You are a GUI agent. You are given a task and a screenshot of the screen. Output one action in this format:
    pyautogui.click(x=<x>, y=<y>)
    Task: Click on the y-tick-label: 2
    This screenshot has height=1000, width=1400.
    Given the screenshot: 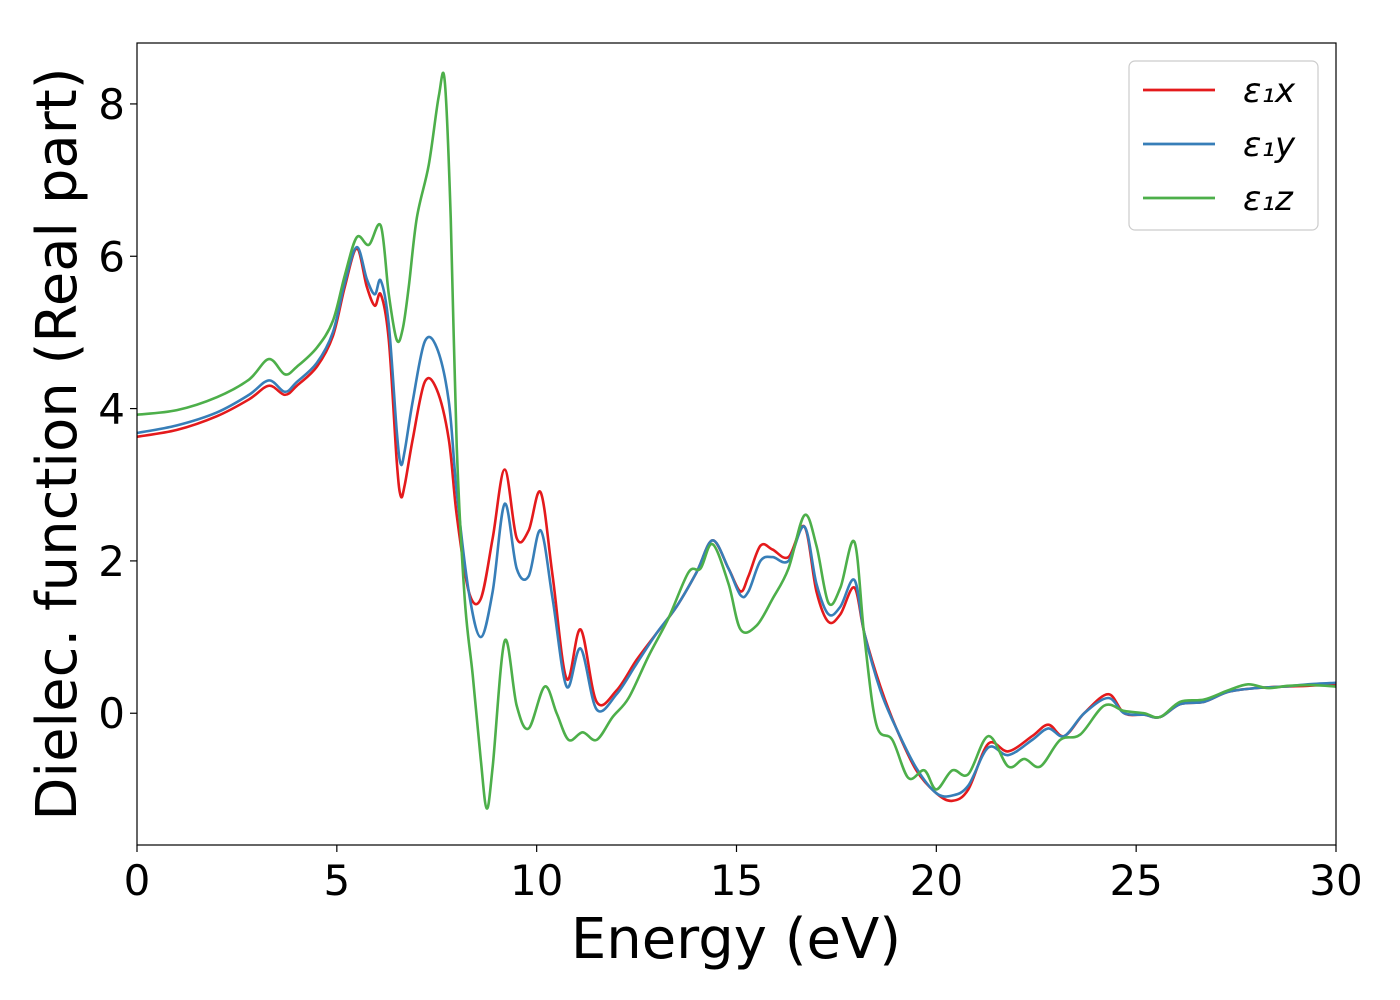 What is the action you would take?
    pyautogui.click(x=111, y=561)
    